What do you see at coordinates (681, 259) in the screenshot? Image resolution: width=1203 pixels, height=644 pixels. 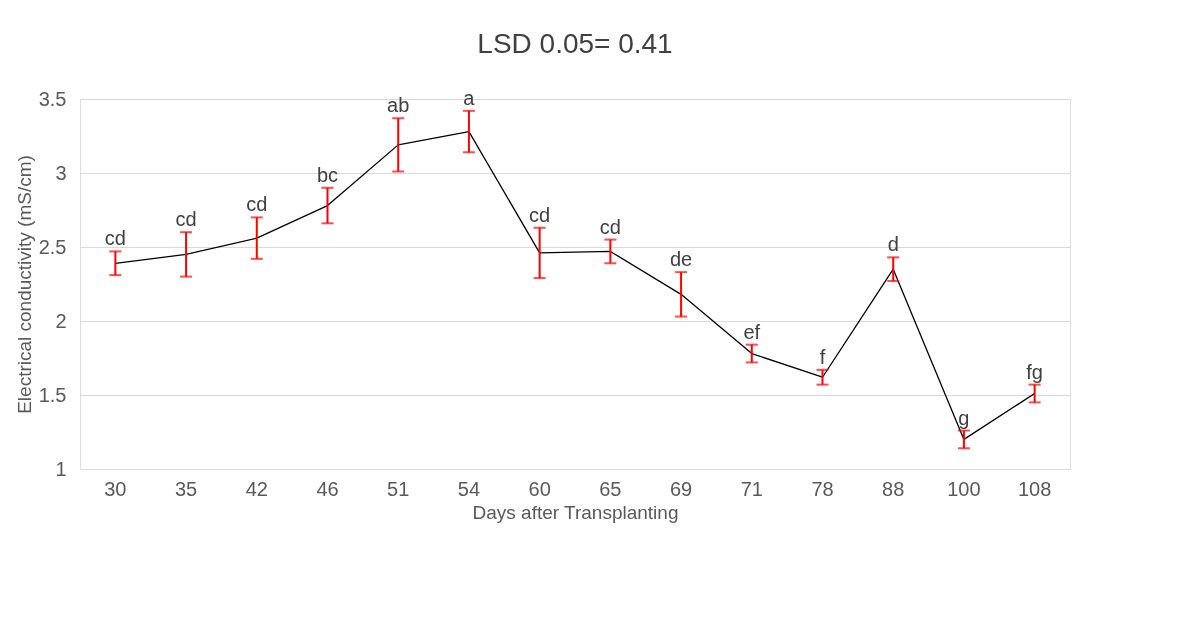 I see `annotation: de` at bounding box center [681, 259].